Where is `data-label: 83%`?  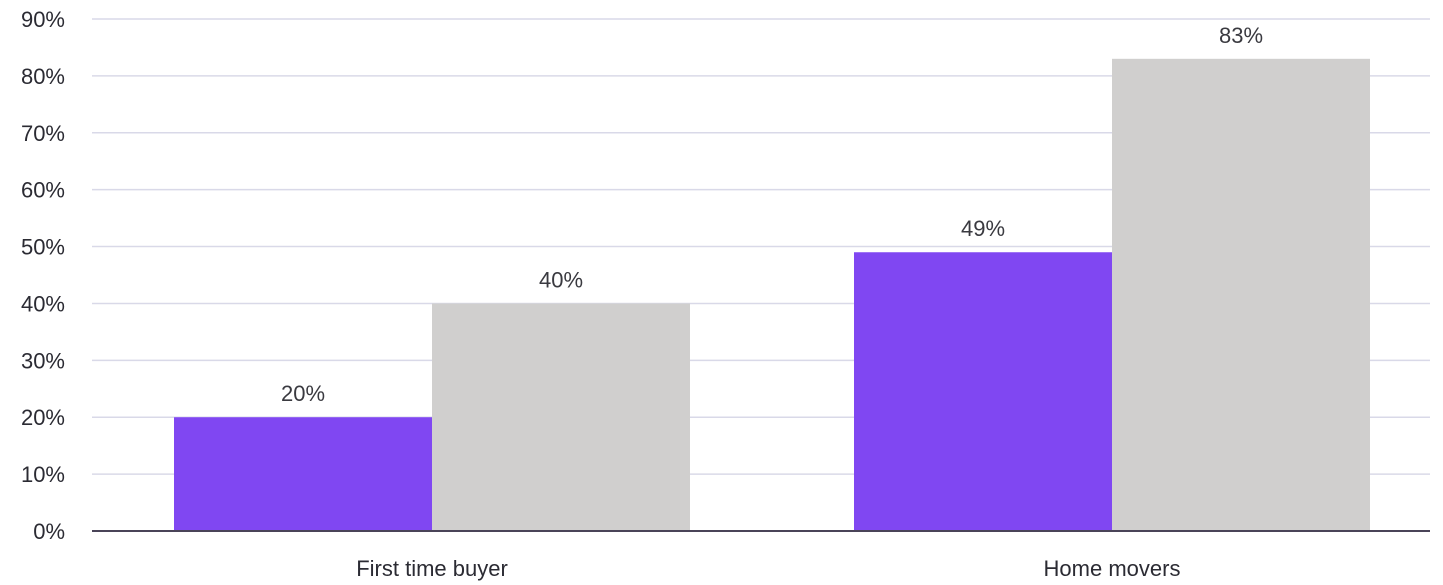
data-label: 83% is located at coordinates (1241, 35).